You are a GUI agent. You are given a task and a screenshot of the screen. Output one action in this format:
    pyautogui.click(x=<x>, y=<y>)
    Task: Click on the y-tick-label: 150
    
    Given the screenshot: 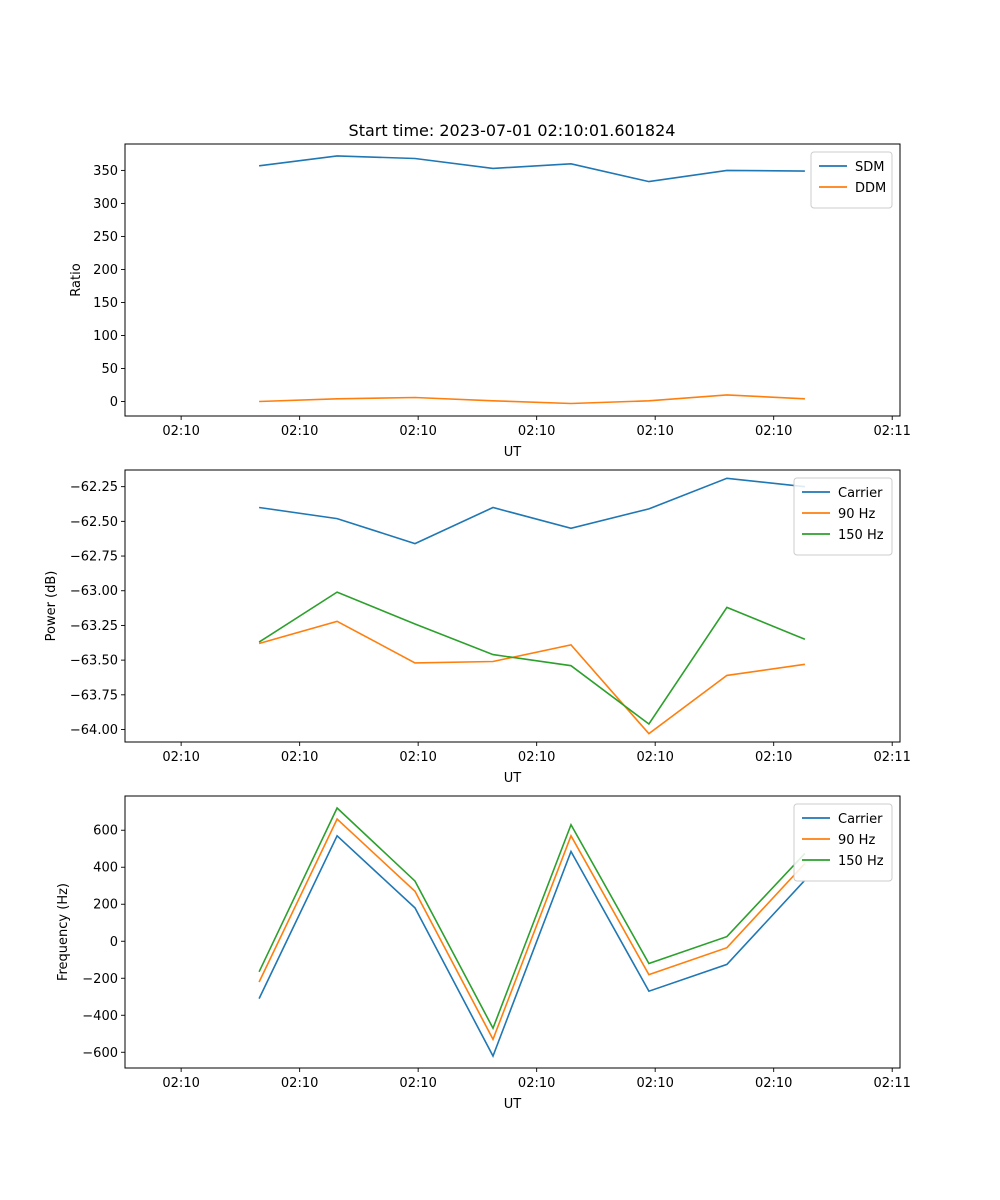 What is the action you would take?
    pyautogui.click(x=105, y=303)
    